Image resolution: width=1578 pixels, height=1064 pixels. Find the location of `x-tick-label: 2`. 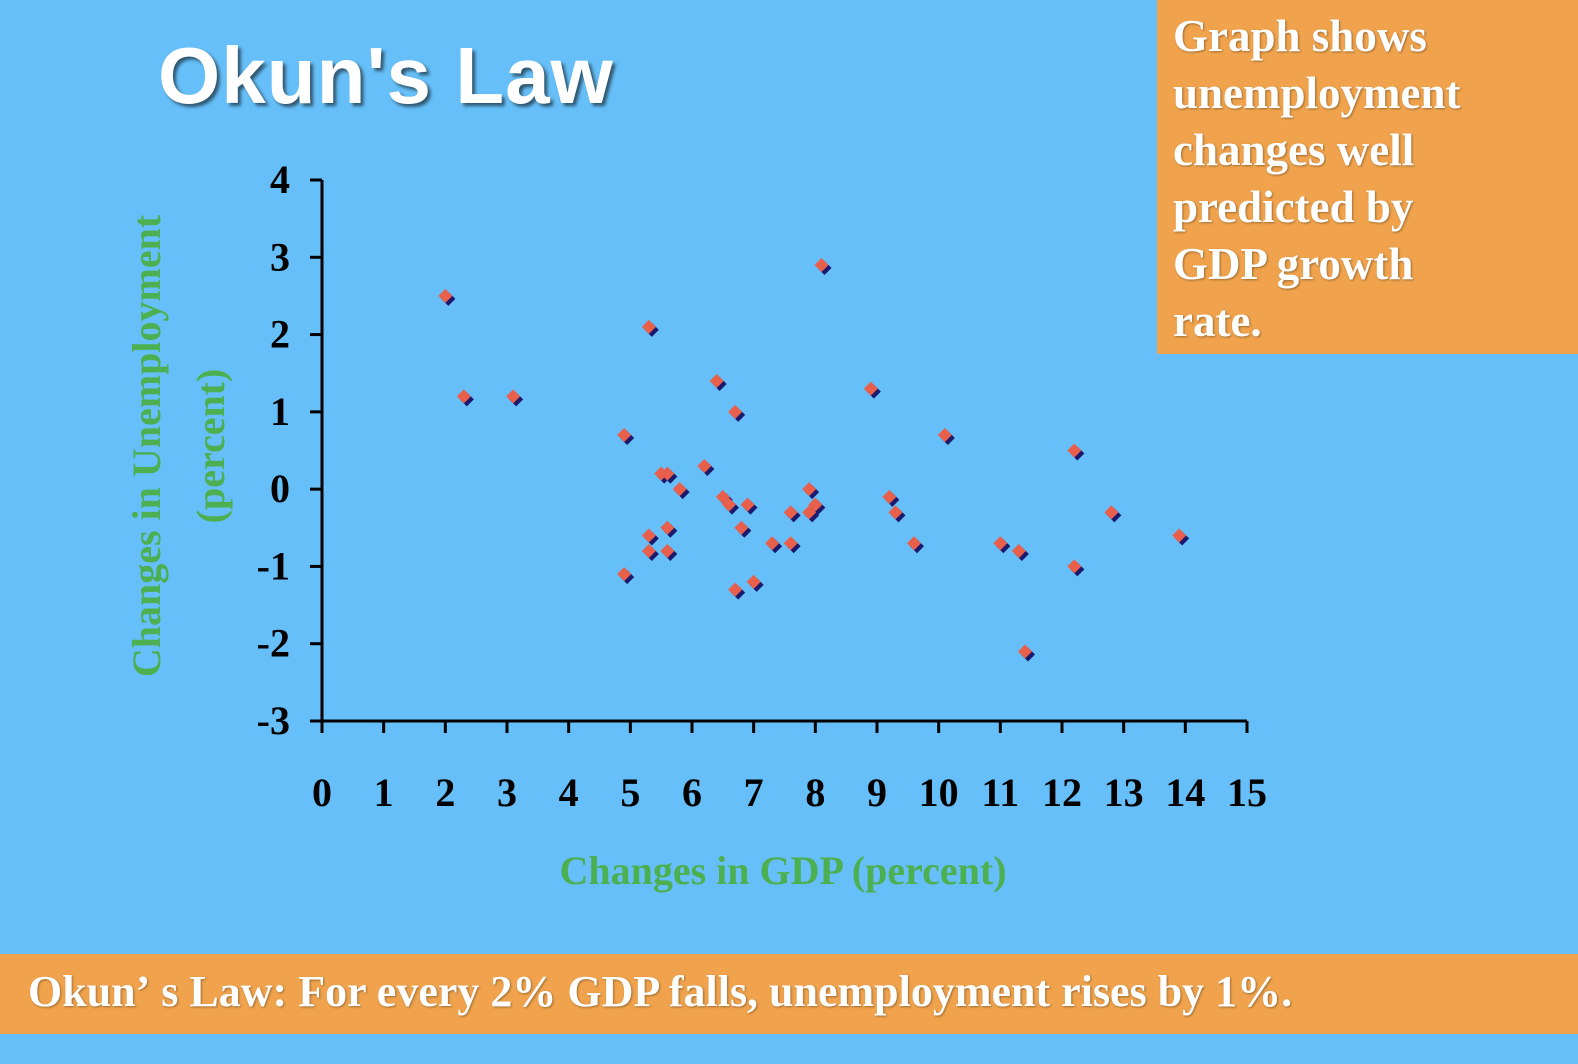

x-tick-label: 2 is located at coordinates (445, 792).